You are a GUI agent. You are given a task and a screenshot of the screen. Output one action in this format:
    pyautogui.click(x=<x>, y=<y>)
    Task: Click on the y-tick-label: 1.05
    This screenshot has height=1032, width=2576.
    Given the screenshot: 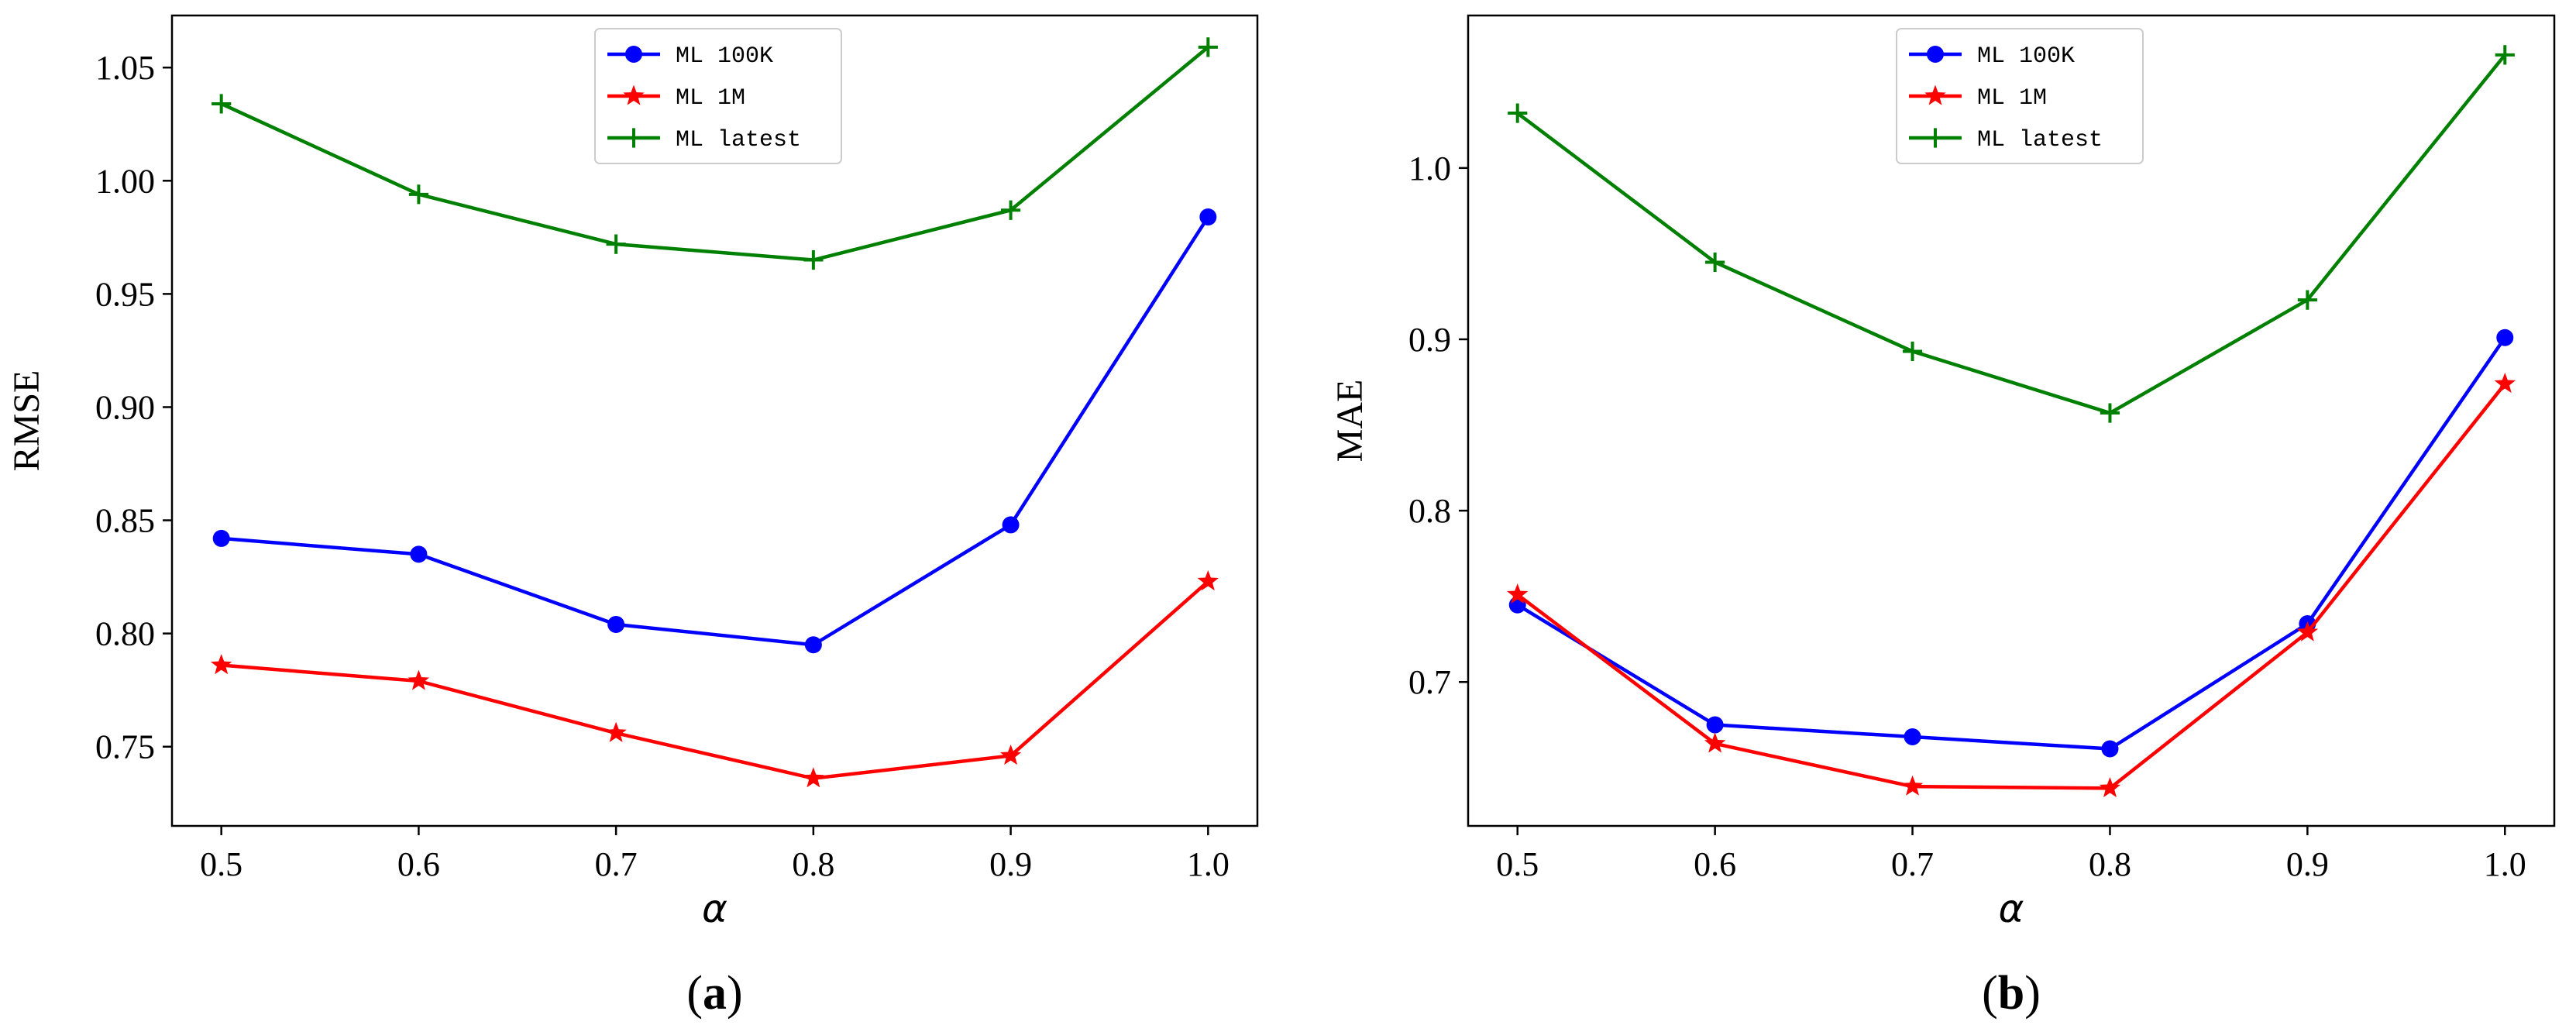 What is the action you would take?
    pyautogui.click(x=125, y=68)
    